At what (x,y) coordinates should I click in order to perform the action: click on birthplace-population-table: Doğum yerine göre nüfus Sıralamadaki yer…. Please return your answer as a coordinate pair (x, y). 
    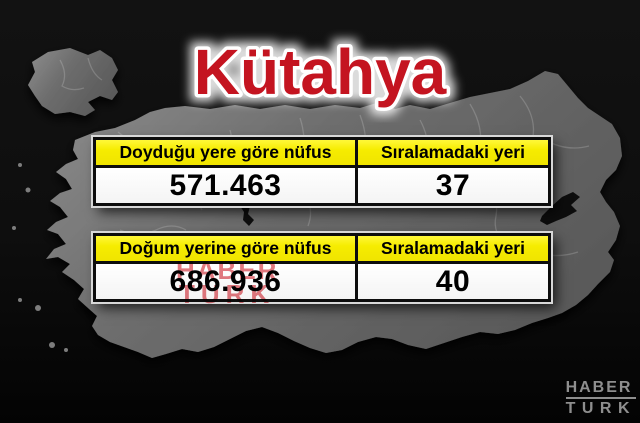
    Looking at the image, I should click on (322, 267).